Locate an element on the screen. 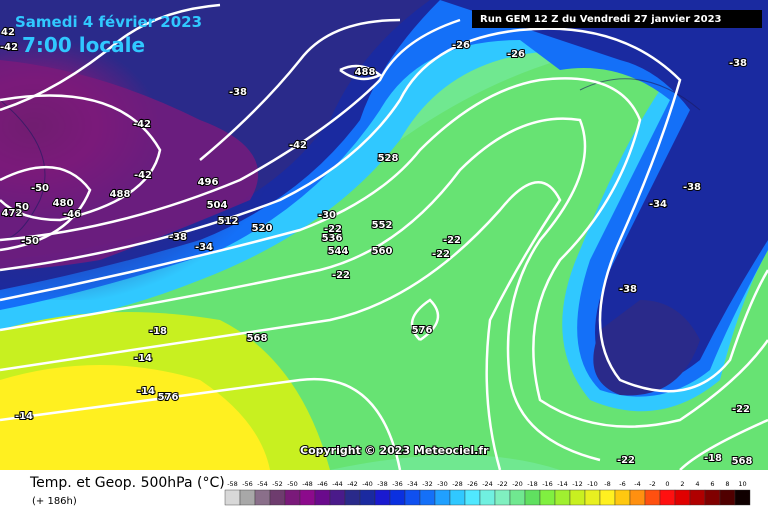  colorbar-label: -12 is located at coordinates (577, 484).